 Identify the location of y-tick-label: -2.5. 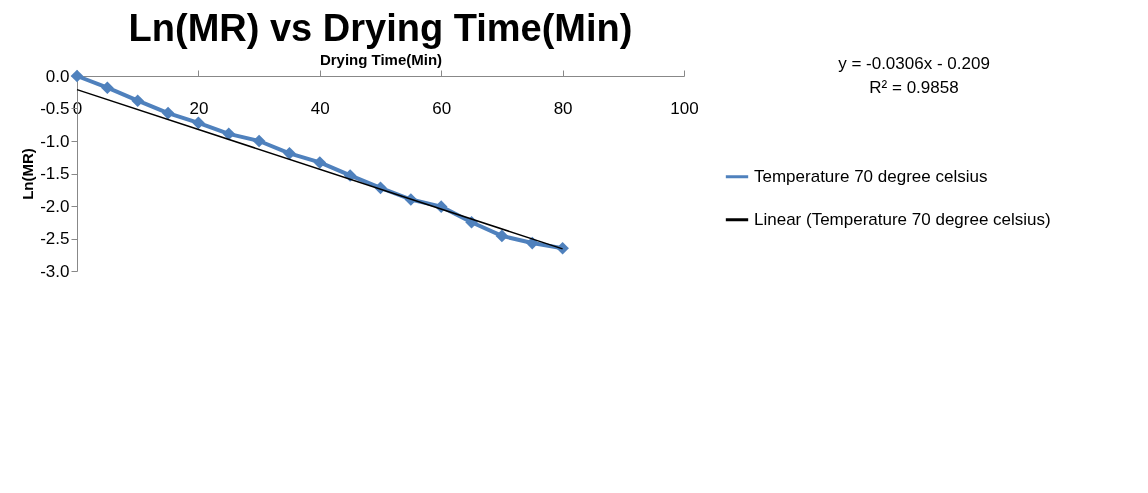
(55, 238).